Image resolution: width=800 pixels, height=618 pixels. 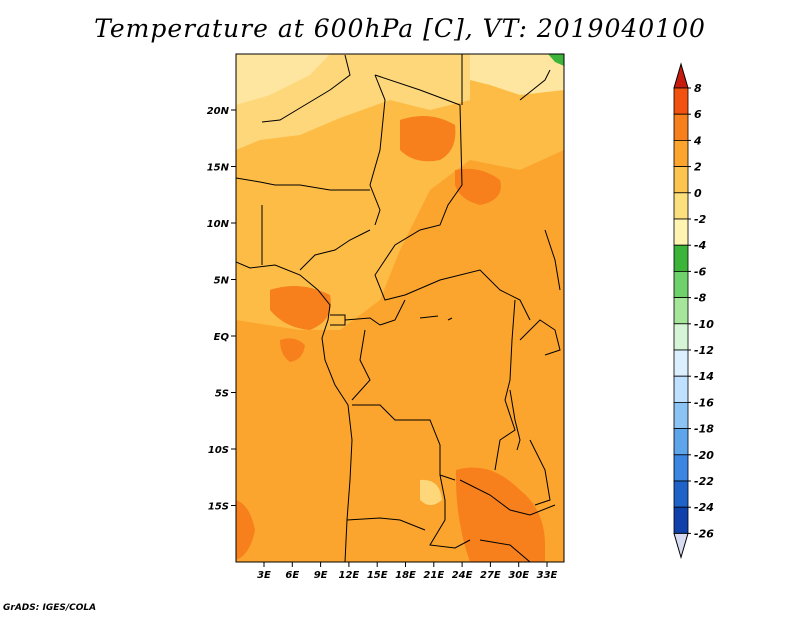 What do you see at coordinates (540, 337) in the screenshot?
I see `lake-victoria-outline` at bounding box center [540, 337].